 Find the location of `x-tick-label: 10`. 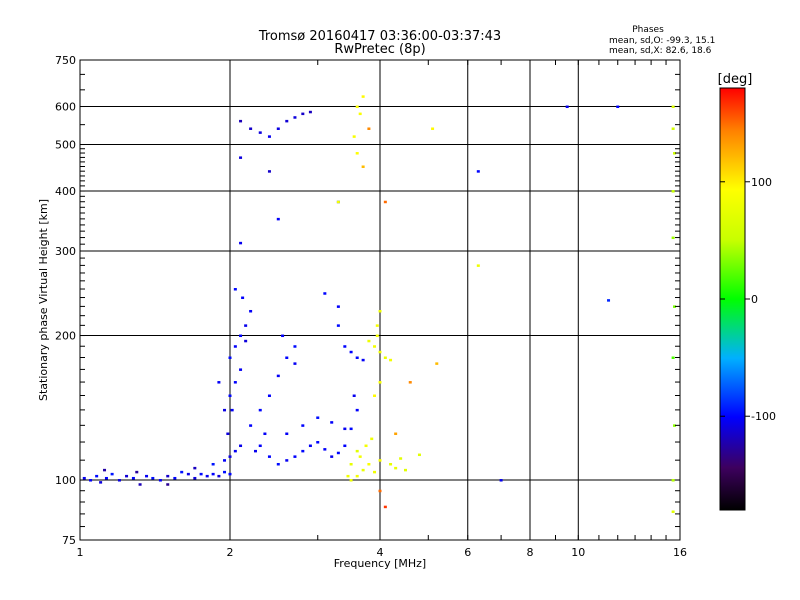

x-tick-label: 10 is located at coordinates (578, 552).